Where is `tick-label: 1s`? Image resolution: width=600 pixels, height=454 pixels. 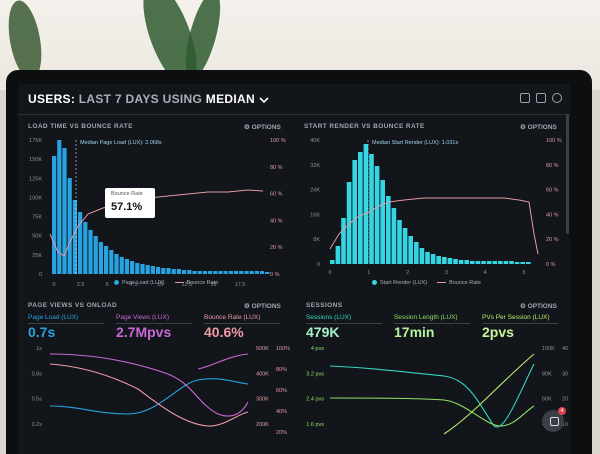
tick-label: 1s is located at coordinates (39, 349).